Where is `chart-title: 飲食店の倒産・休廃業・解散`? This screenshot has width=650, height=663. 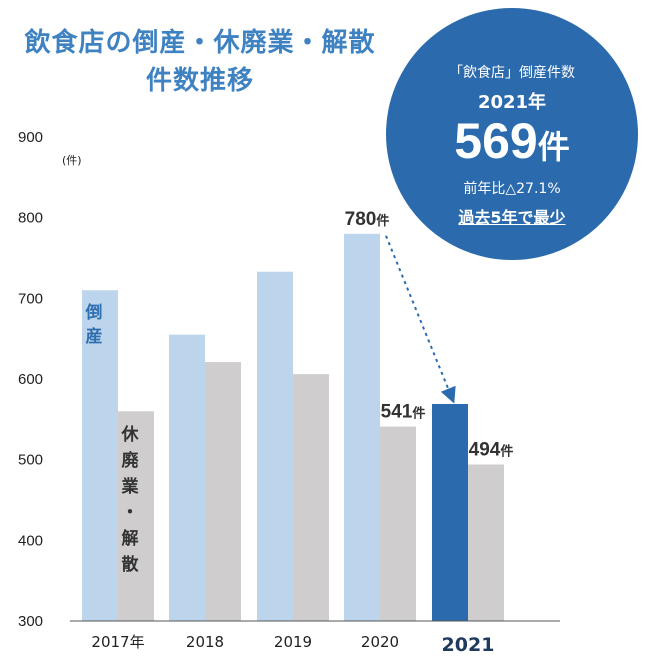 chart-title: 飲食店の倒産・休廃業・解散 is located at coordinates (200, 43).